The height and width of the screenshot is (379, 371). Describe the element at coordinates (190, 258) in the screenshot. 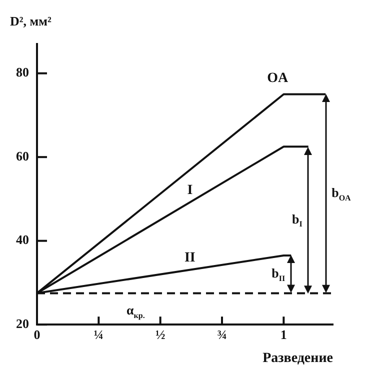

I see `series-label: II` at that location.